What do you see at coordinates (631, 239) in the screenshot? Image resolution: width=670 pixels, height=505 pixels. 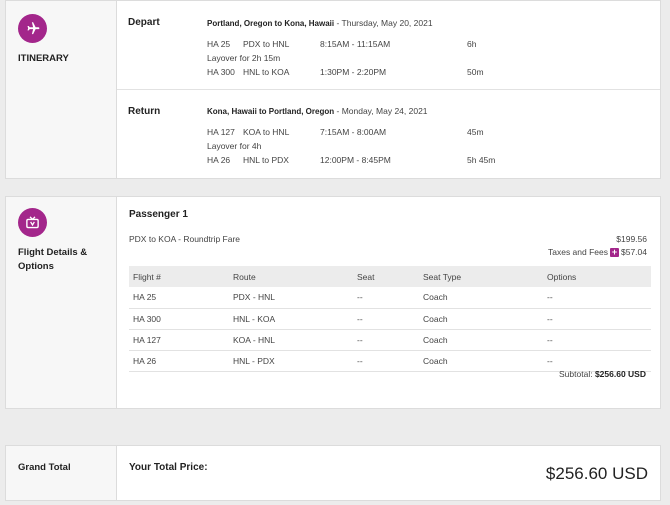 I see `fare-amount: $199.56` at bounding box center [631, 239].